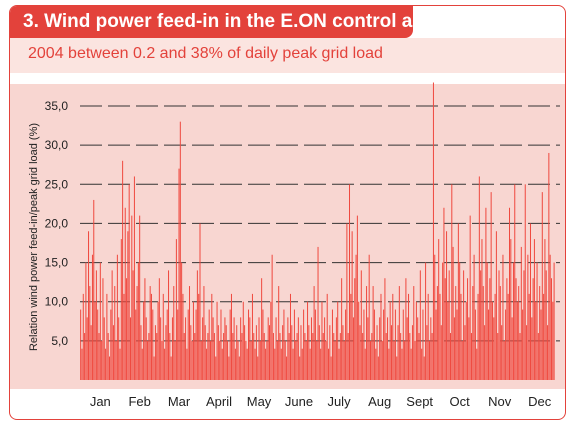 This screenshot has width=575, height=425. I want to click on x-tick-label: Jan, so click(100, 401).